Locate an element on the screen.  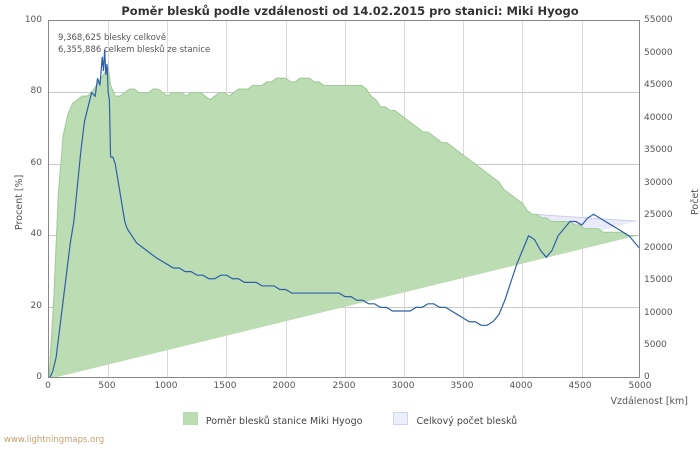
y2-tick: 25000 is located at coordinates (658, 215).